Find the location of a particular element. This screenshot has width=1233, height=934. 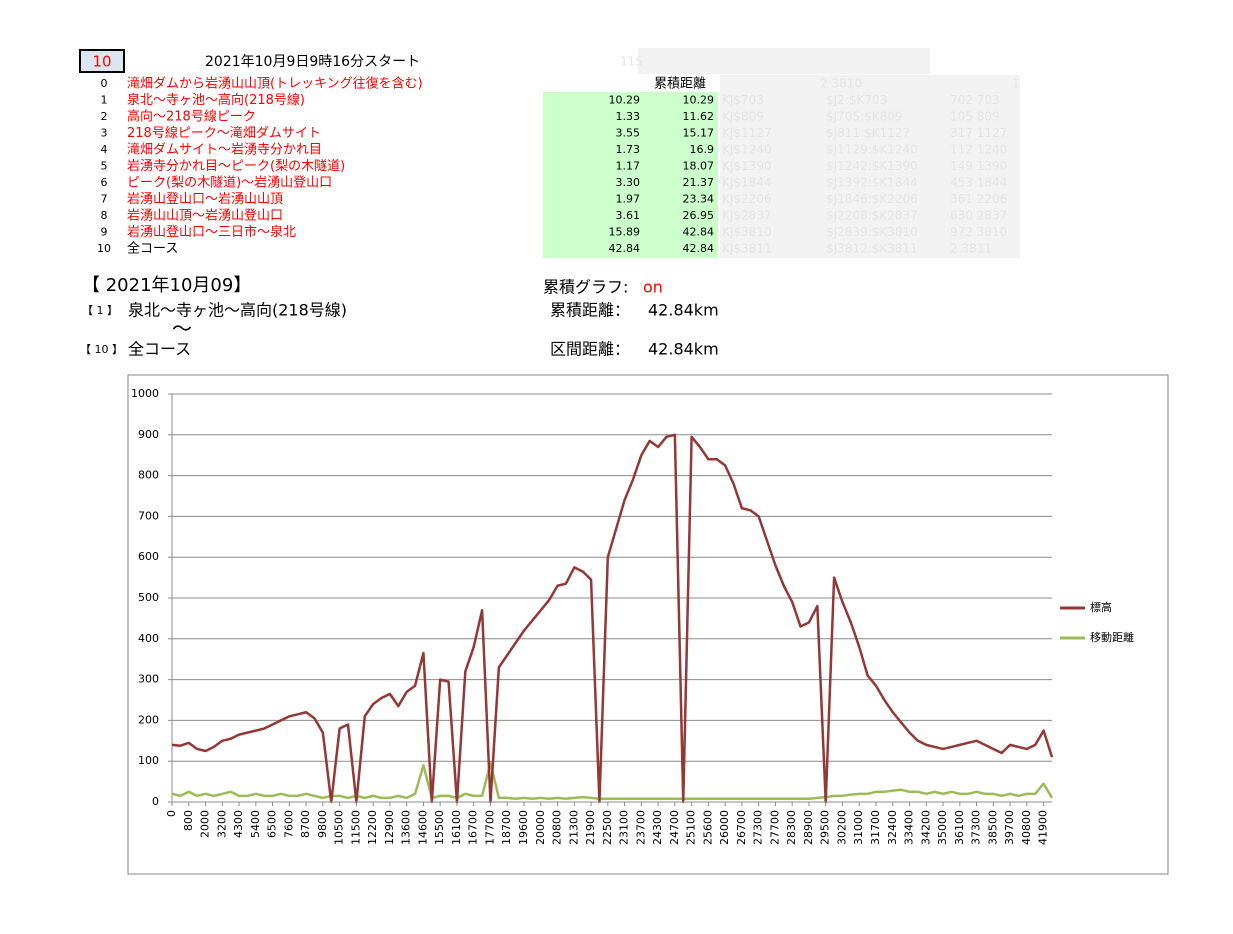

ghost: 630 2837 is located at coordinates (978, 216).